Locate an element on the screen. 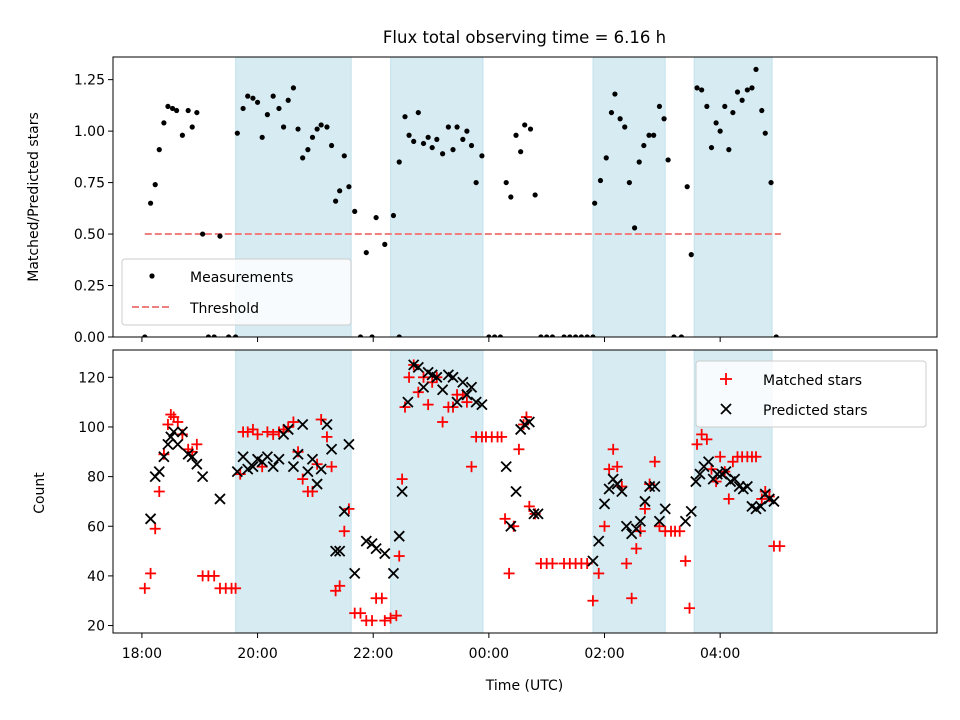  legend-measurements-label: Measurements is located at coordinates (241, 278).